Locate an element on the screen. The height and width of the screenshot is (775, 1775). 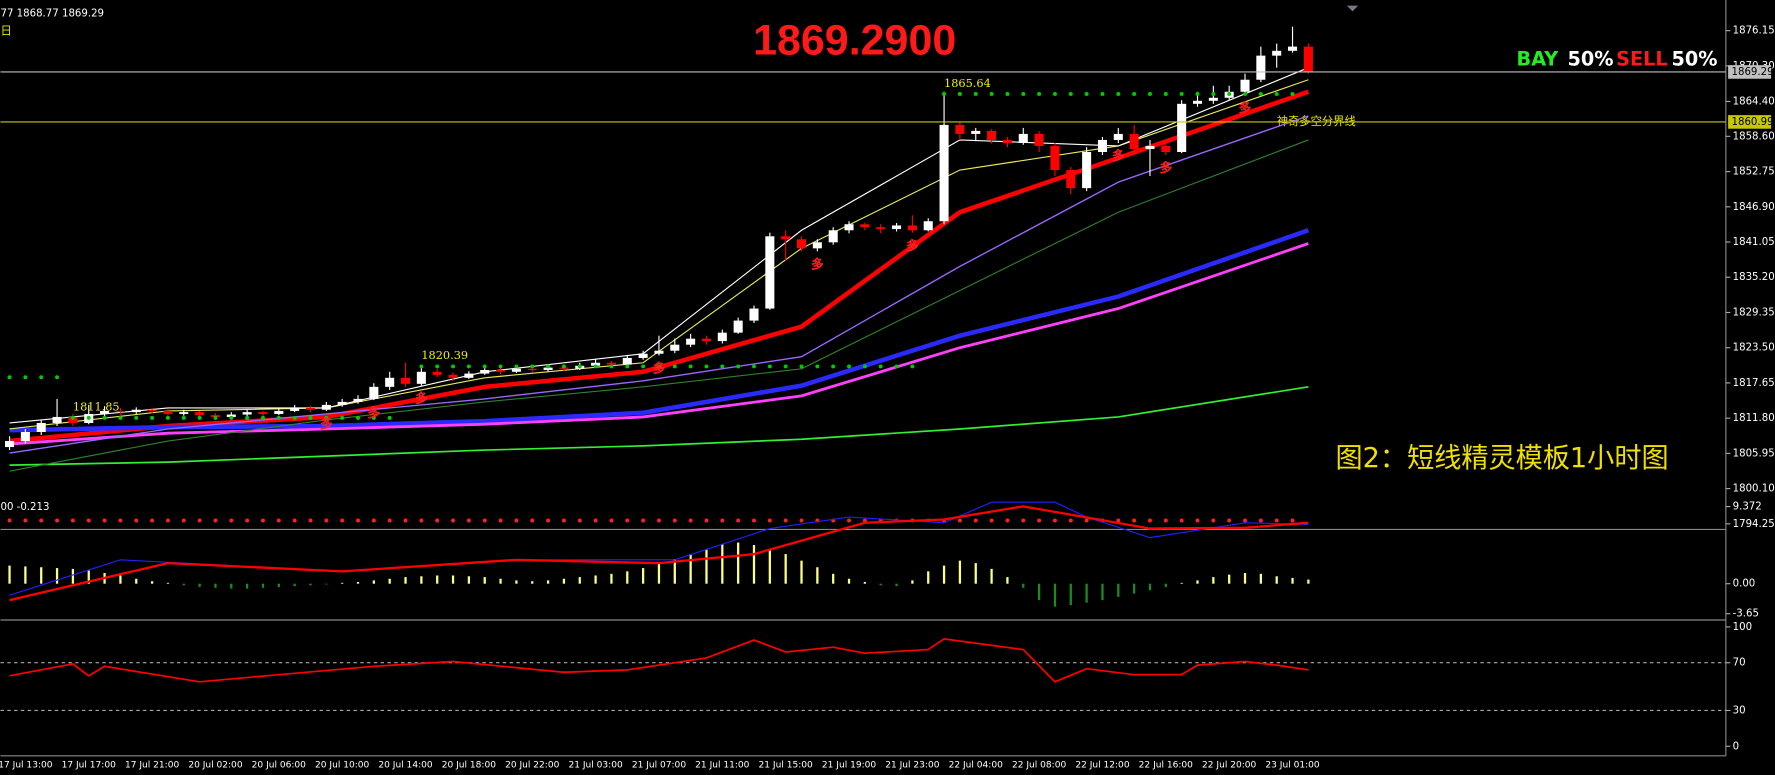
y-tick-label: 1794.25 is located at coordinates (1754, 524).